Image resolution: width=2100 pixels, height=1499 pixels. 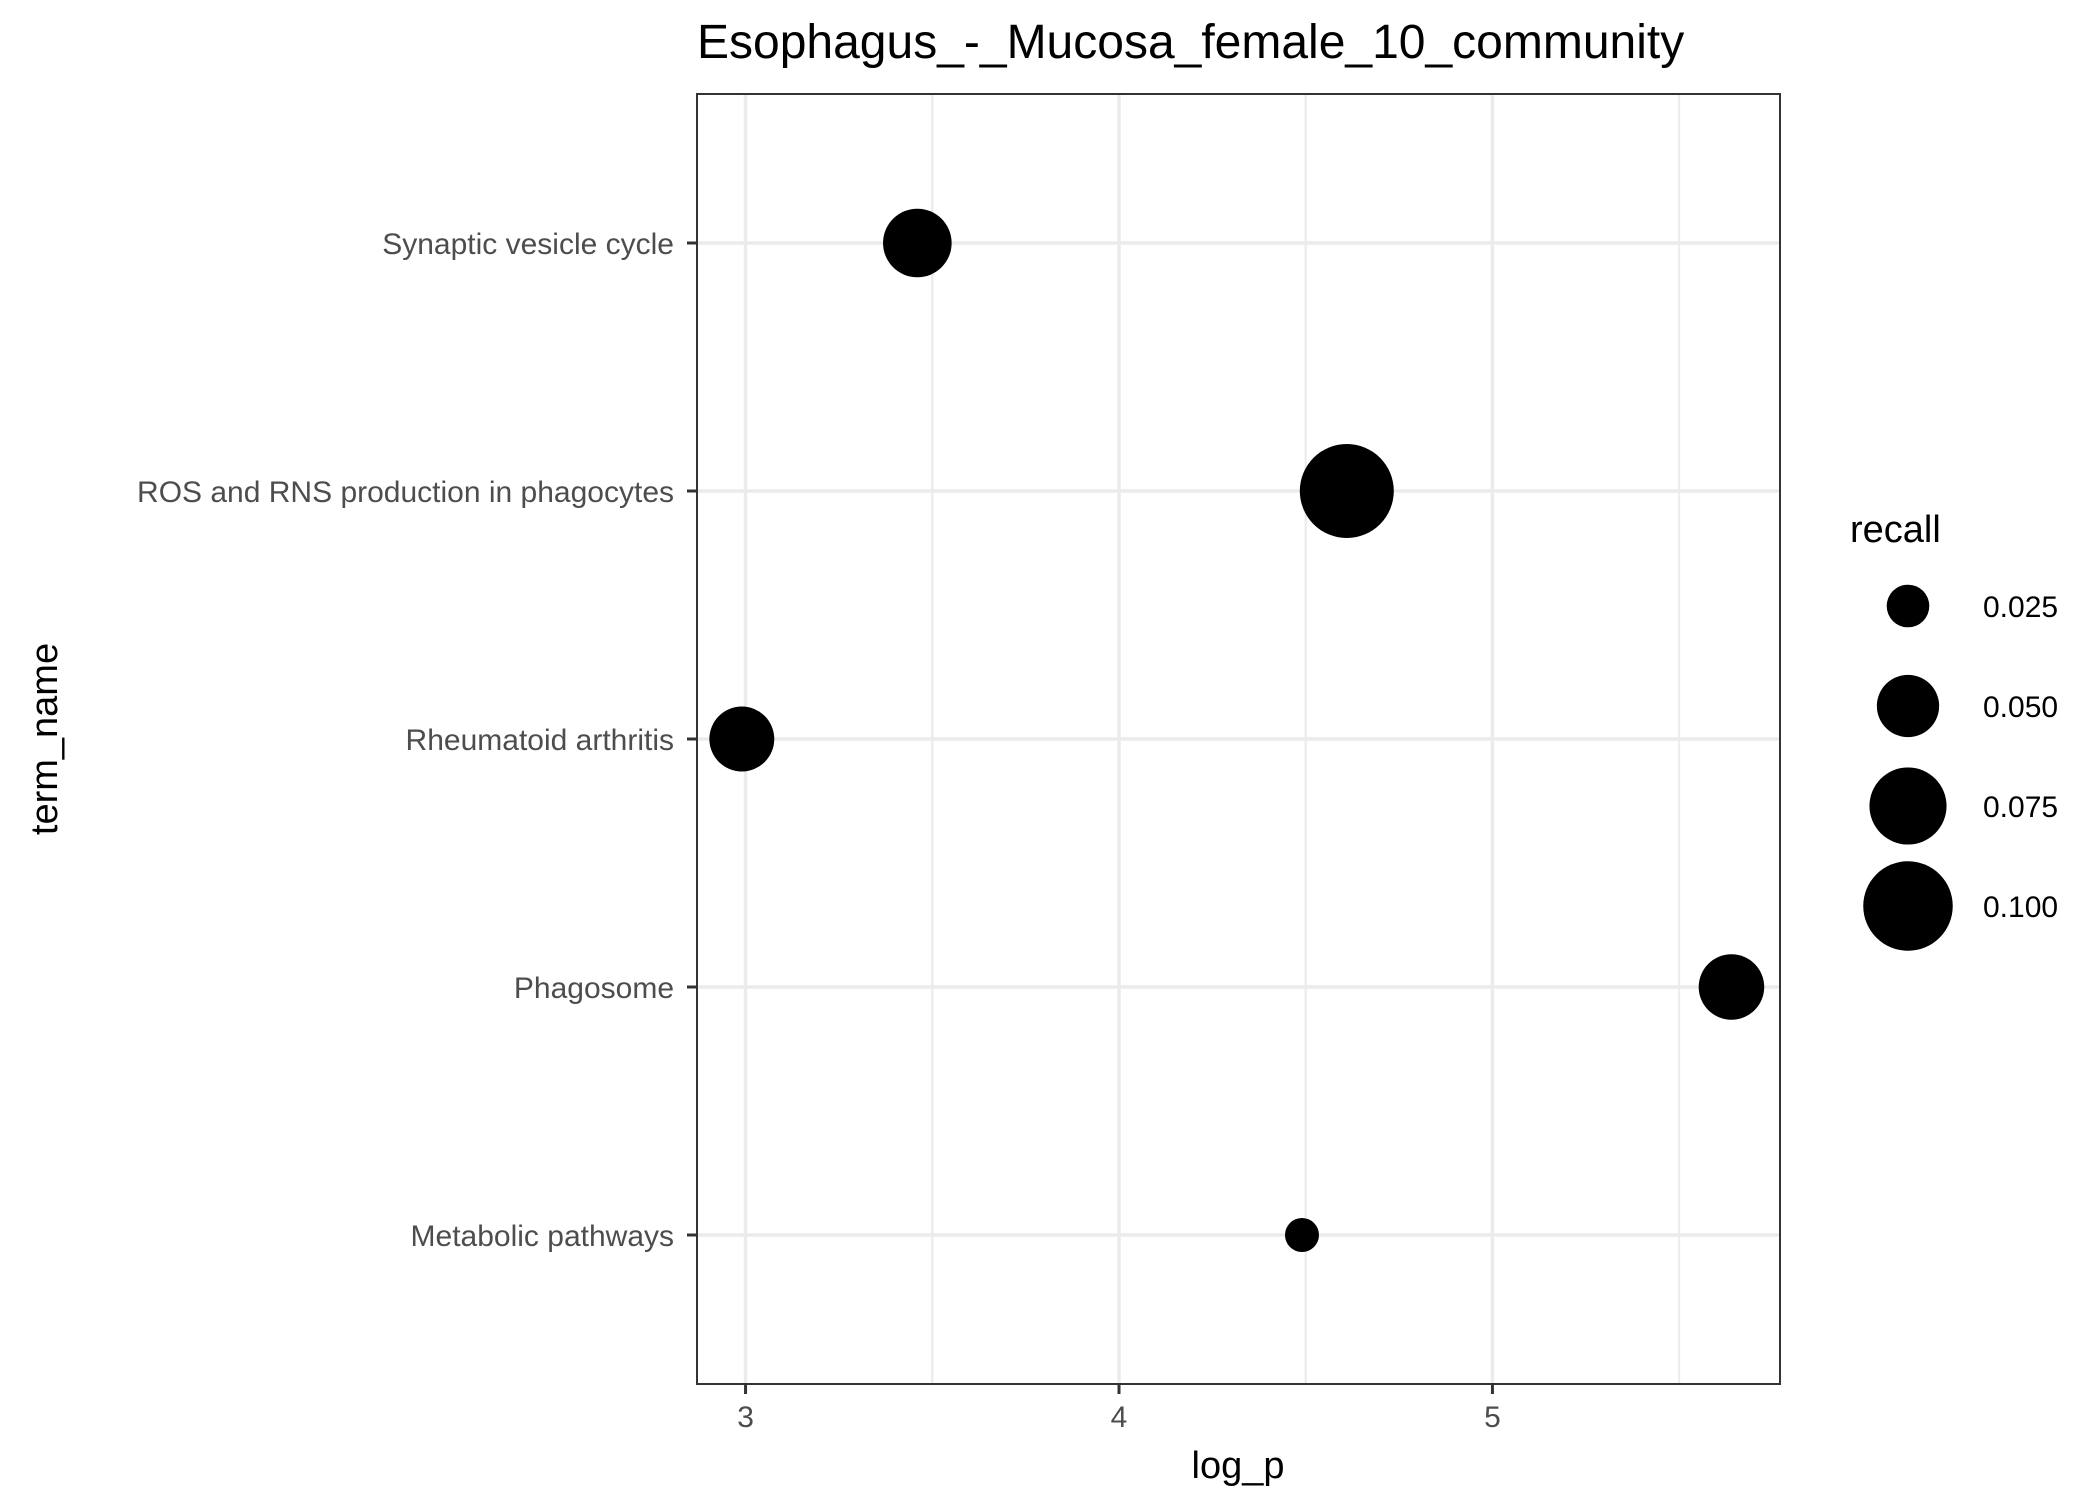 What do you see at coordinates (2020, 707) in the screenshot?
I see `legend-key-label: 0.050` at bounding box center [2020, 707].